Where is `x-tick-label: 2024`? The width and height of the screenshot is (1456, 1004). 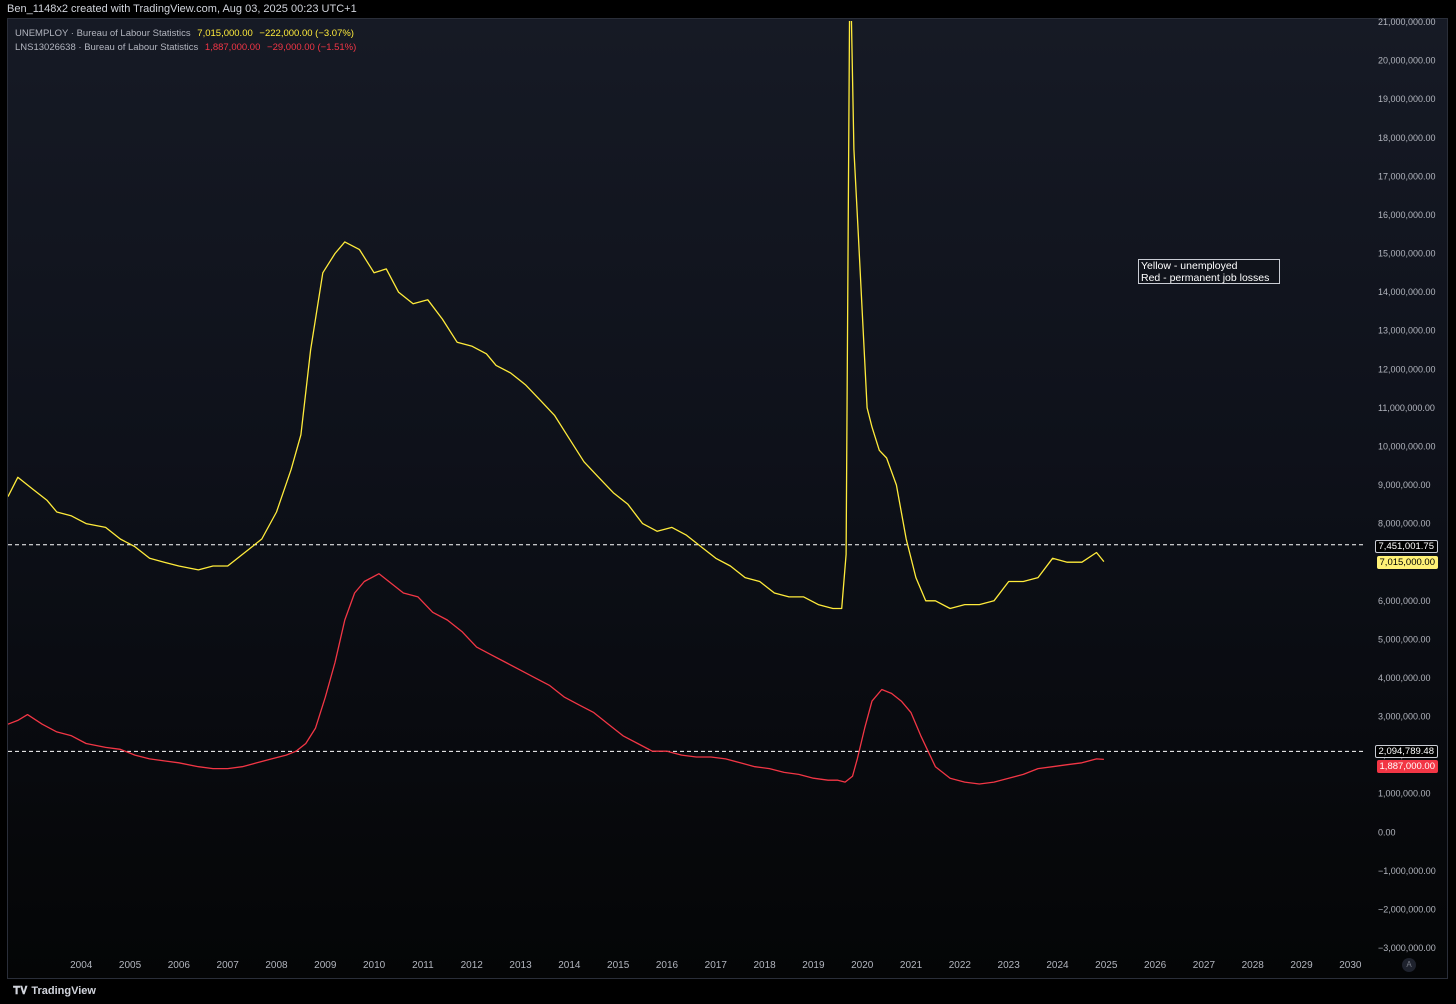
x-tick-label: 2024 is located at coordinates (1057, 965).